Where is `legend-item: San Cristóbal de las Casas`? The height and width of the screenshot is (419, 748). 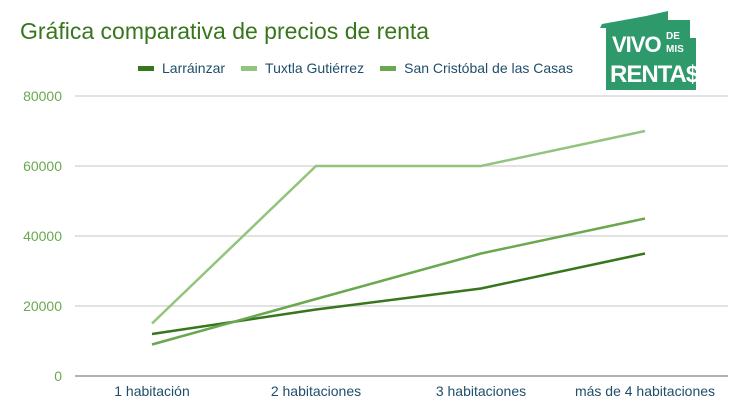
legend-item: San Cristóbal de las Casas is located at coordinates (476, 68).